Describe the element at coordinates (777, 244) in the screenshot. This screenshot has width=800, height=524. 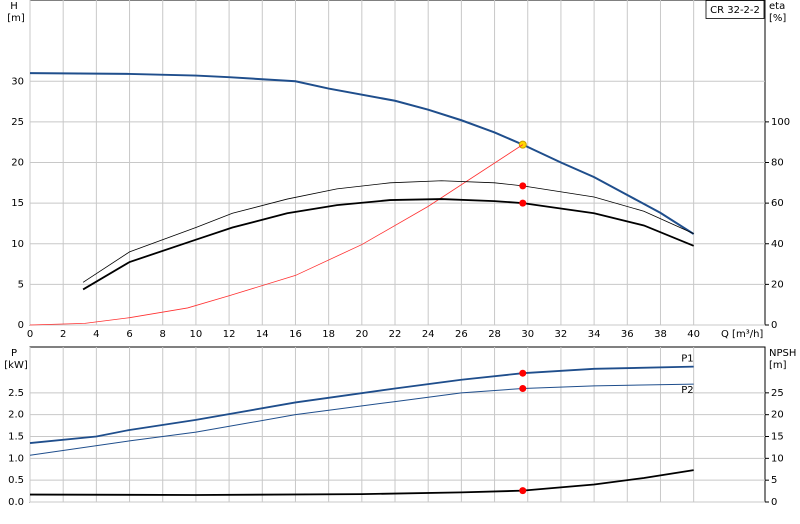
I see `y2-tick-label: 40` at that location.